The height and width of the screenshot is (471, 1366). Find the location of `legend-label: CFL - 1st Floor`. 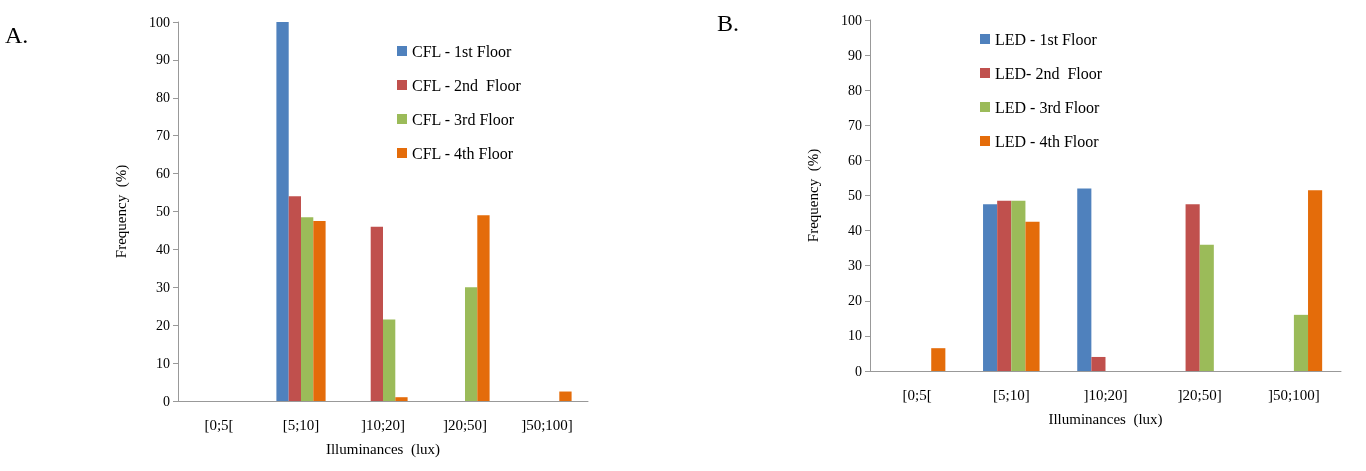

legend-label: CFL - 1st Floor is located at coordinates (462, 51).